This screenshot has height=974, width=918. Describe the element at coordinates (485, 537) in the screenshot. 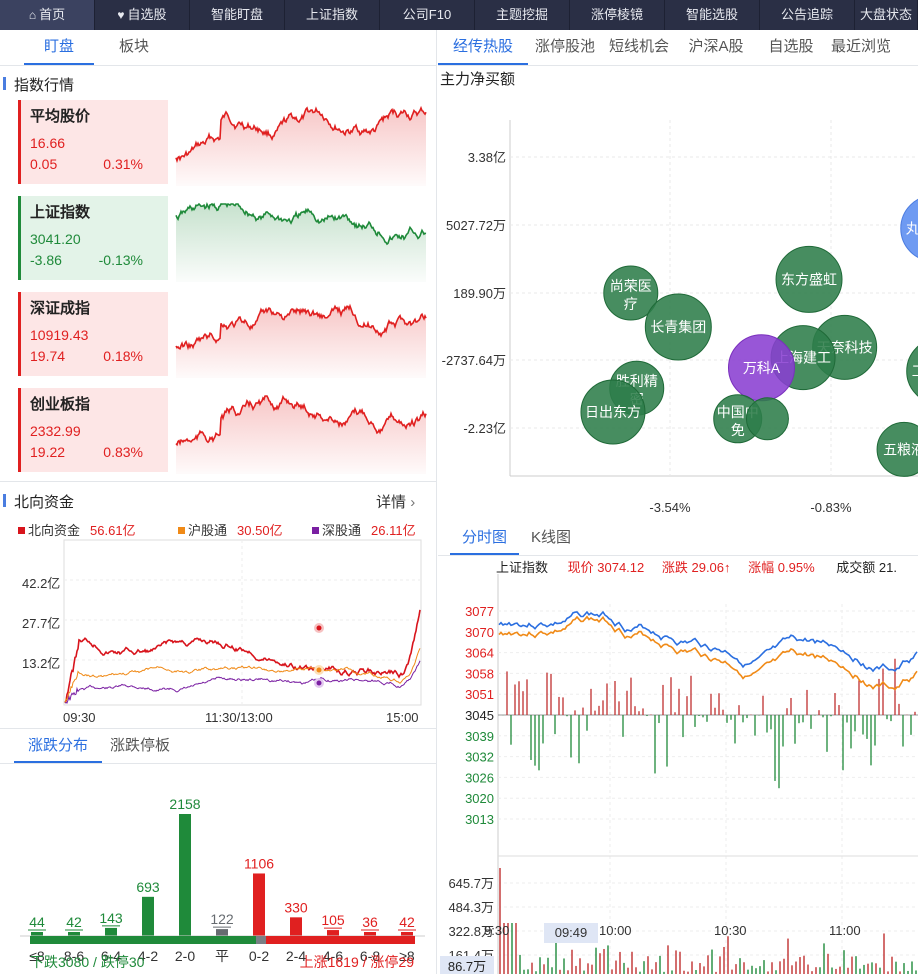

I see `tab-minute: 分时图` at that location.